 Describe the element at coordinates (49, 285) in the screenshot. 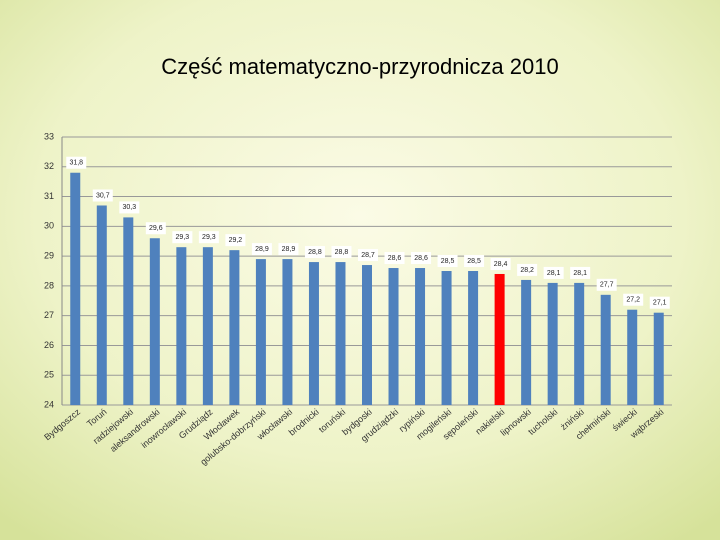

I see `y-tick-label: 28` at that location.